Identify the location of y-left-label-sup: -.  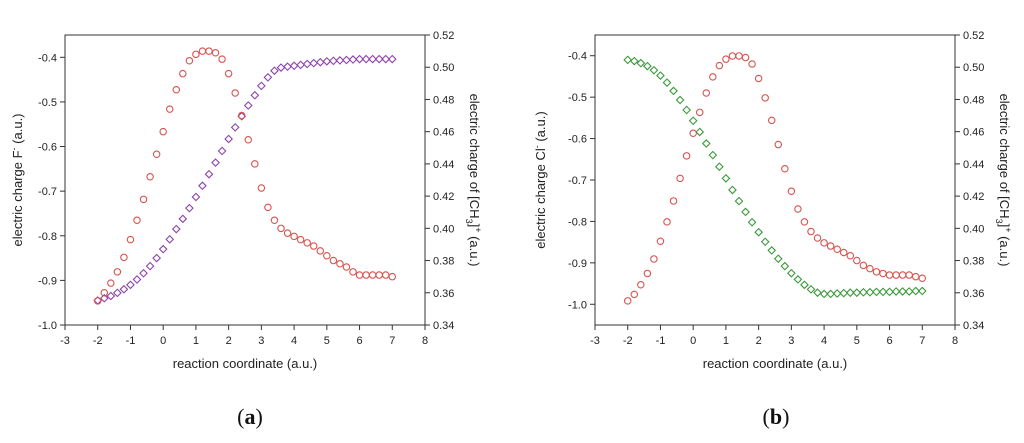
(14, 148).